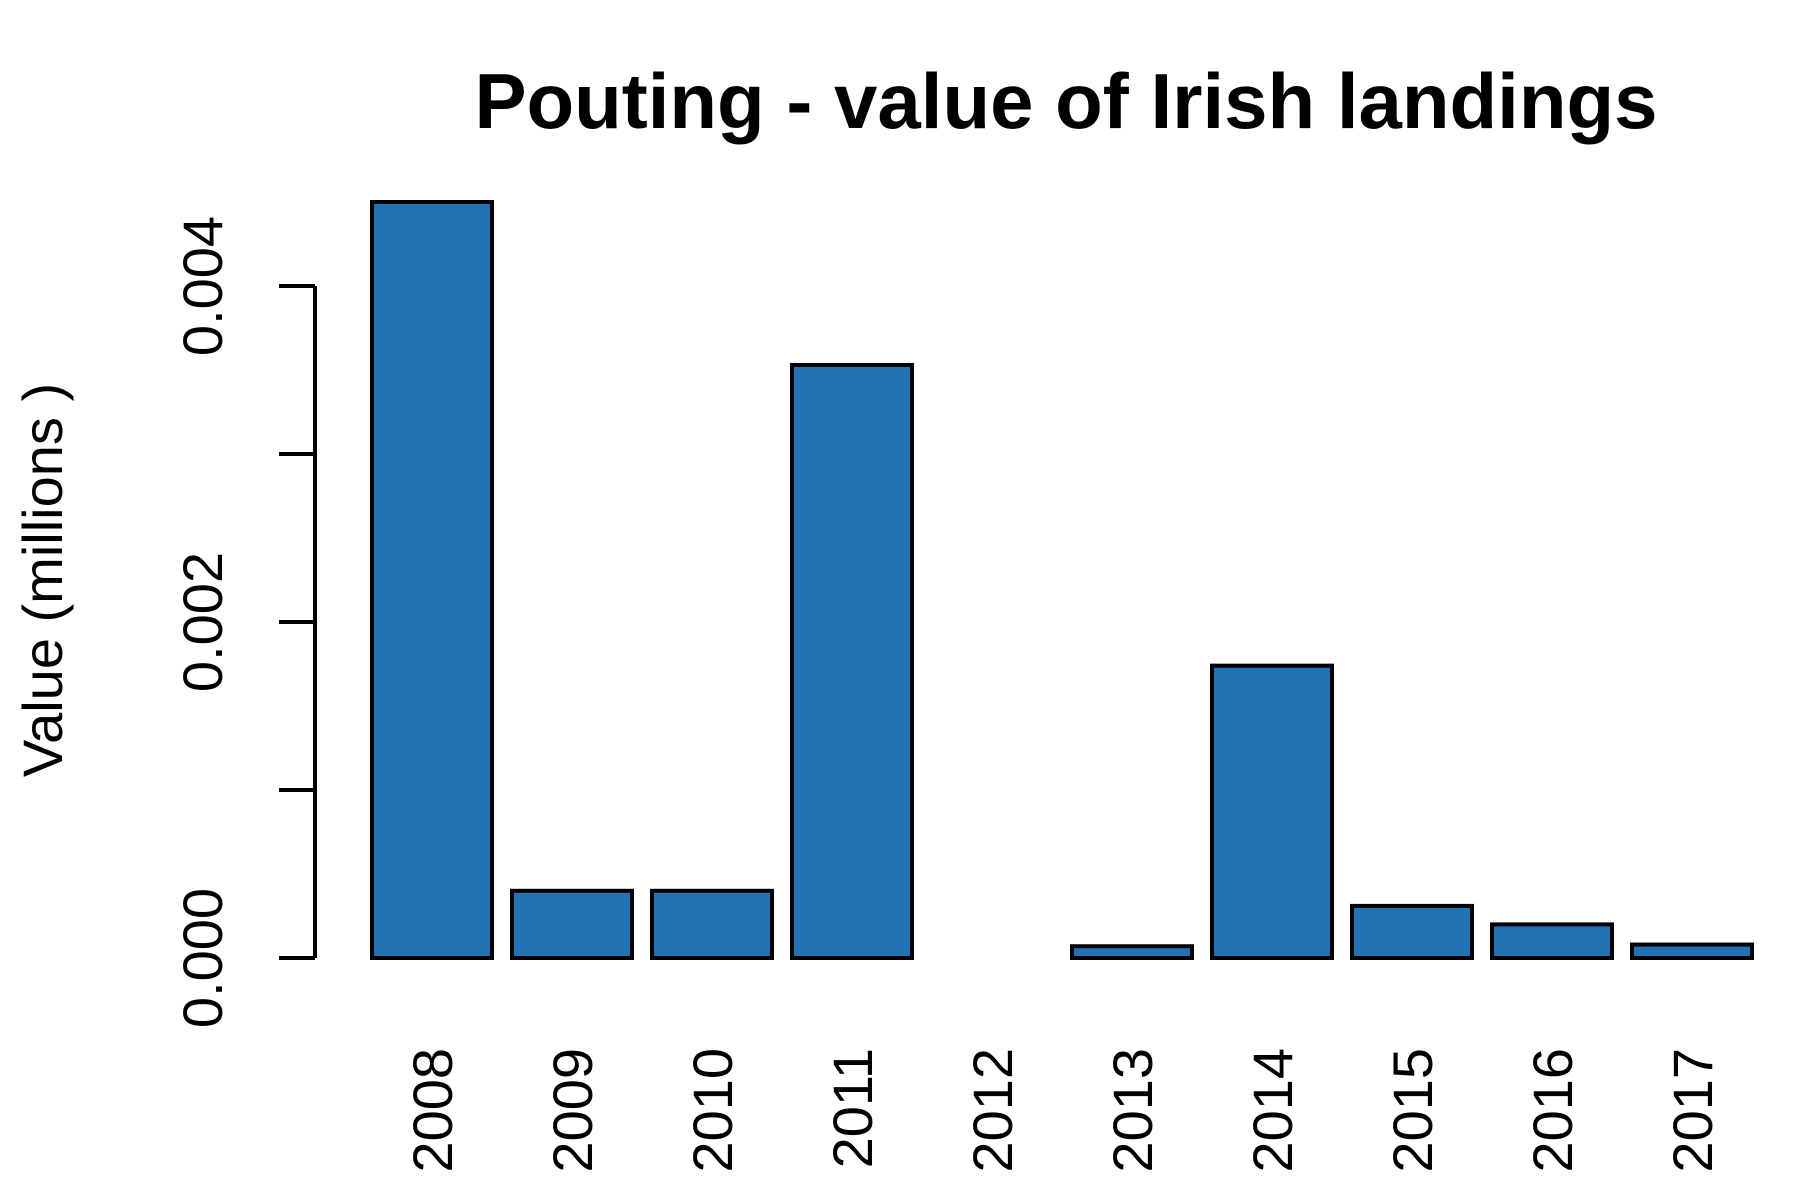 This screenshot has height=1200, width=1800. What do you see at coordinates (852, 661) in the screenshot?
I see `bar-2011` at bounding box center [852, 661].